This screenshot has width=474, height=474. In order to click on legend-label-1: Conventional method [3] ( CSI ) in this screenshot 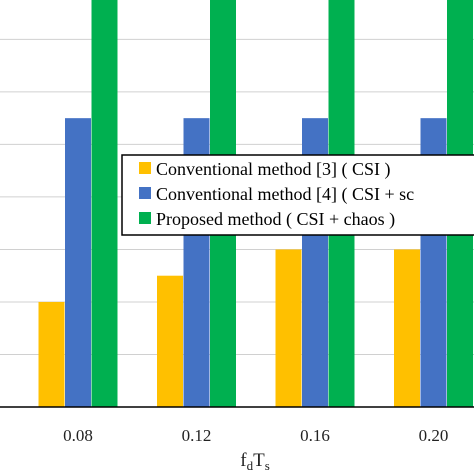, I will do `click(273, 169)`.